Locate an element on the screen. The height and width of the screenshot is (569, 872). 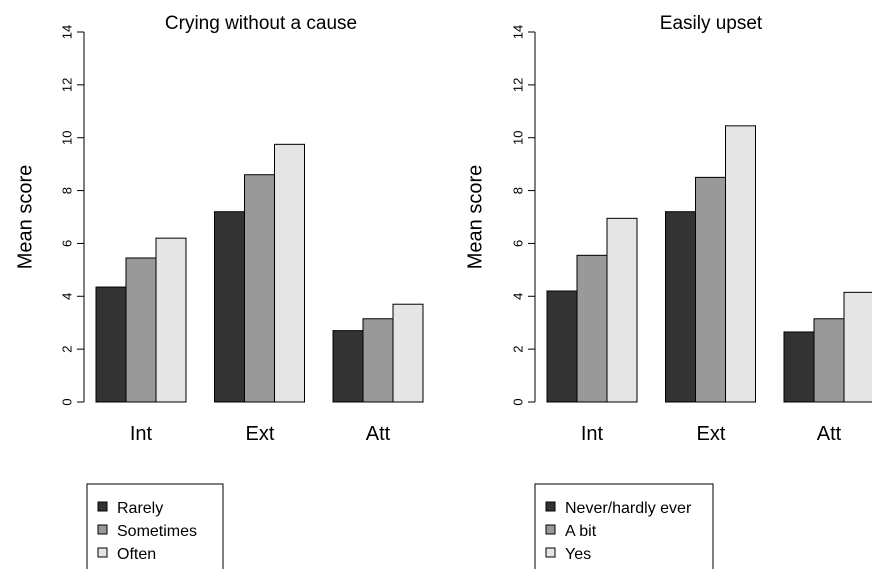
legend-label: Yes is located at coordinates (578, 554).